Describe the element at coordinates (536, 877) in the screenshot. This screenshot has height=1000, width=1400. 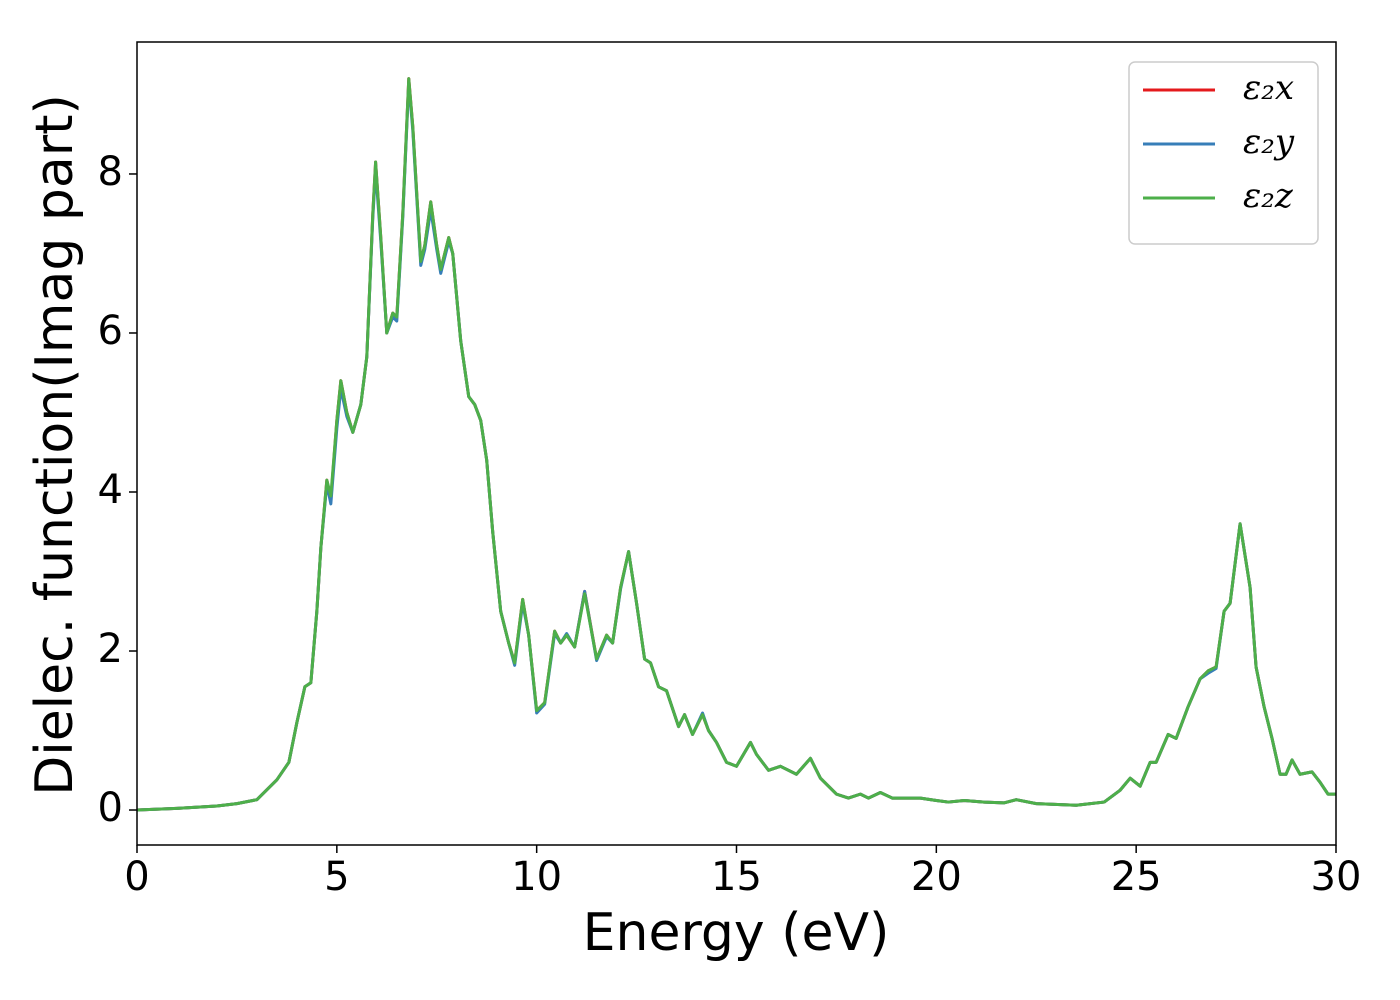
I see `x-tick-label: 10` at that location.